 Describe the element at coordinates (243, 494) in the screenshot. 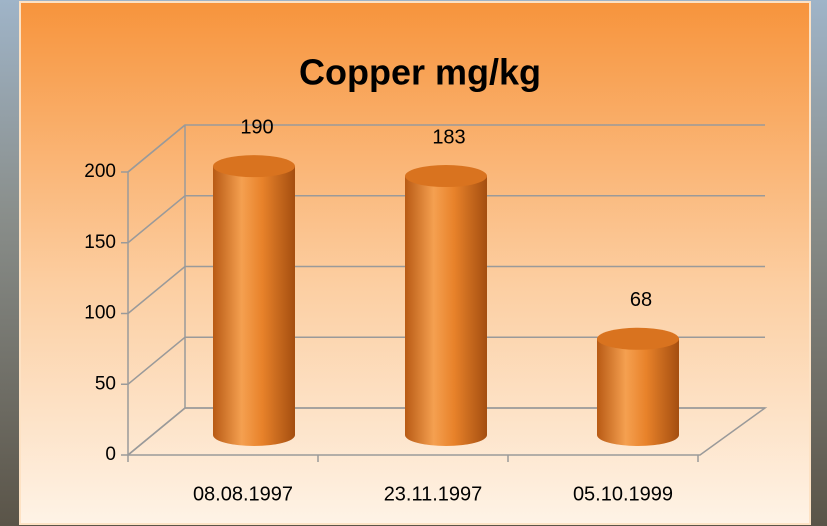

I see `x-tick-label: 08.08.1997` at that location.